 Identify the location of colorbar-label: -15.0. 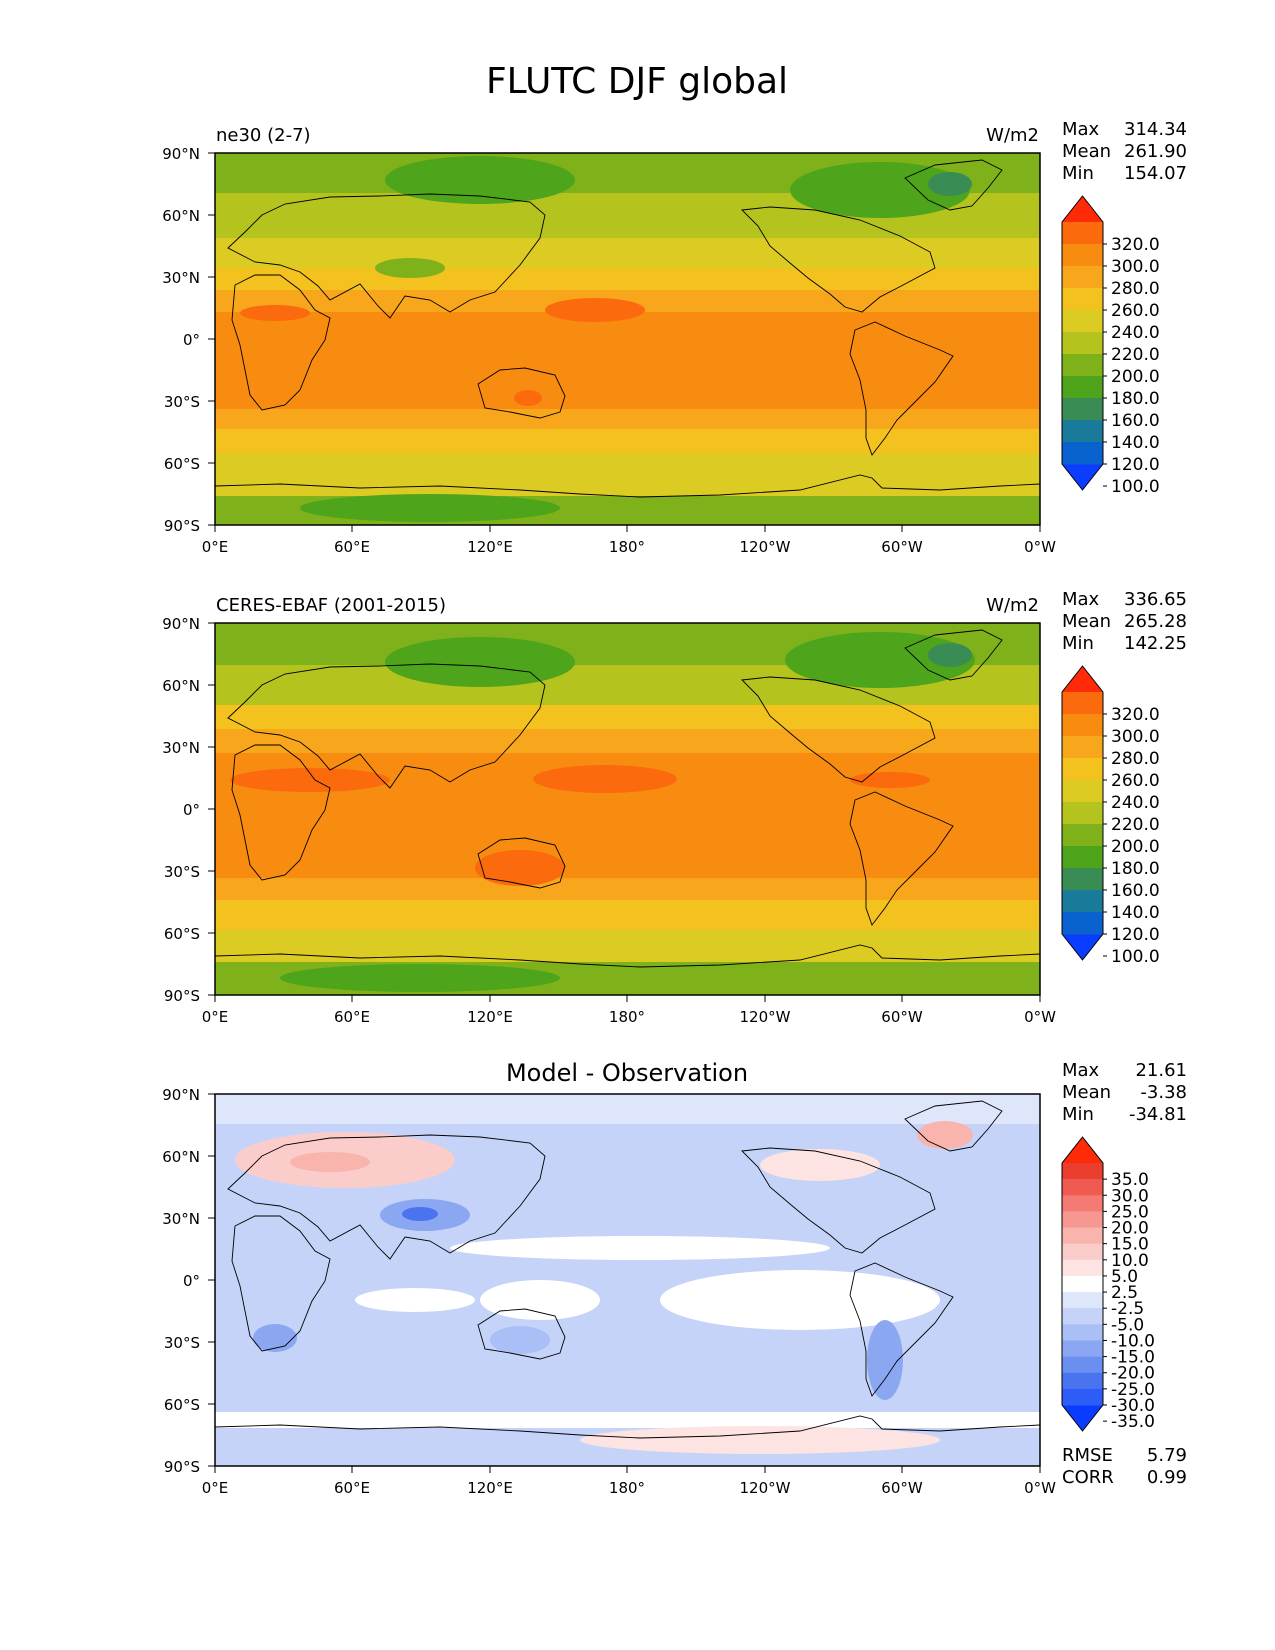
(1133, 1358).